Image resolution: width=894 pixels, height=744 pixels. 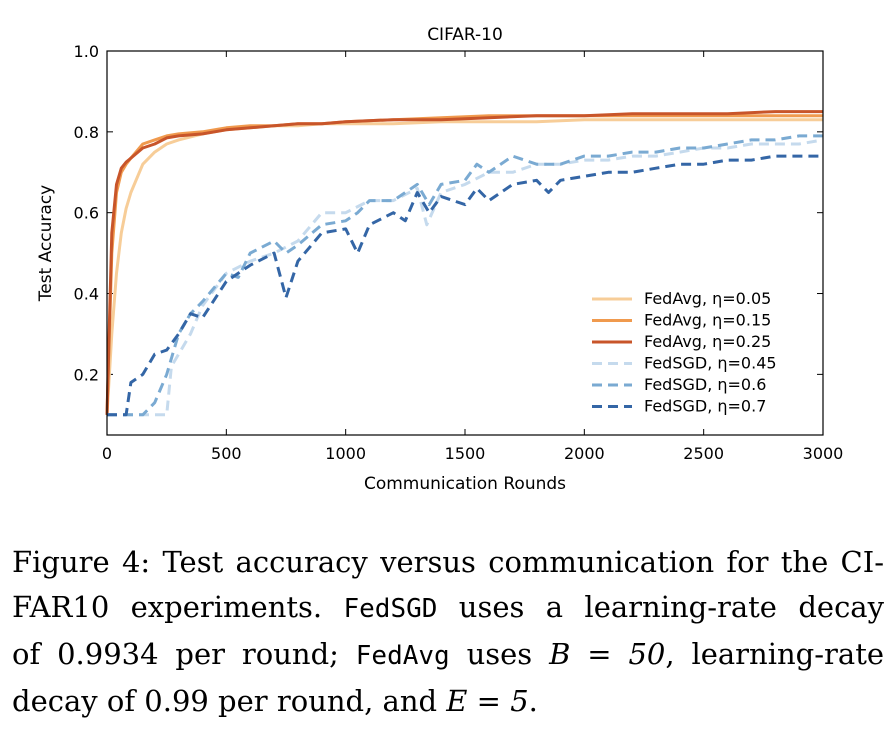 I want to click on legend-label-6: FedSGD, η=0.7, so click(x=705, y=406).